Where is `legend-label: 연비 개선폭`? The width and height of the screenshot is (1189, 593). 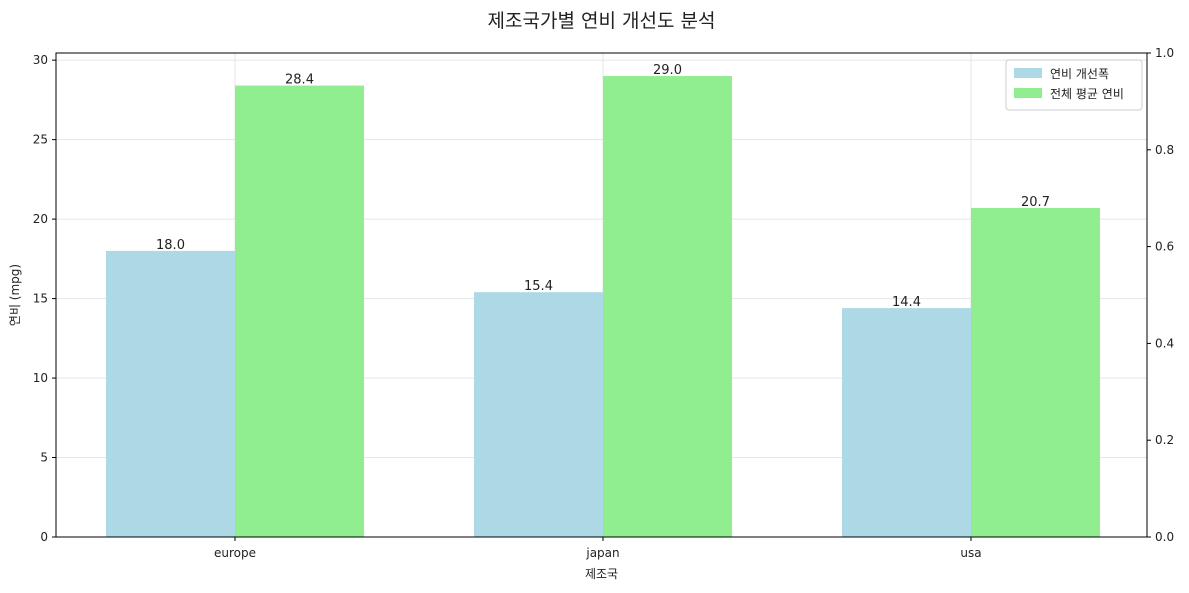
legend-label: 연비 개선폭 is located at coordinates (1079, 74).